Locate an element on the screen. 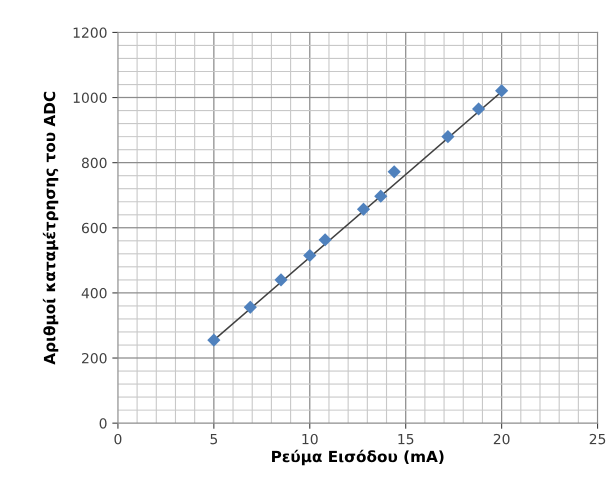  x-tick-label: 10 is located at coordinates (310, 439).